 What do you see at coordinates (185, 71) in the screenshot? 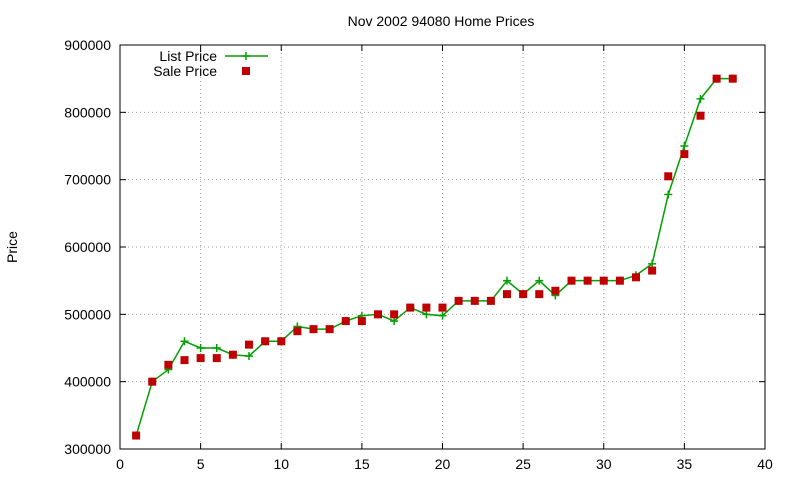
I see `legend-label-sale-price: Sale Price` at bounding box center [185, 71].